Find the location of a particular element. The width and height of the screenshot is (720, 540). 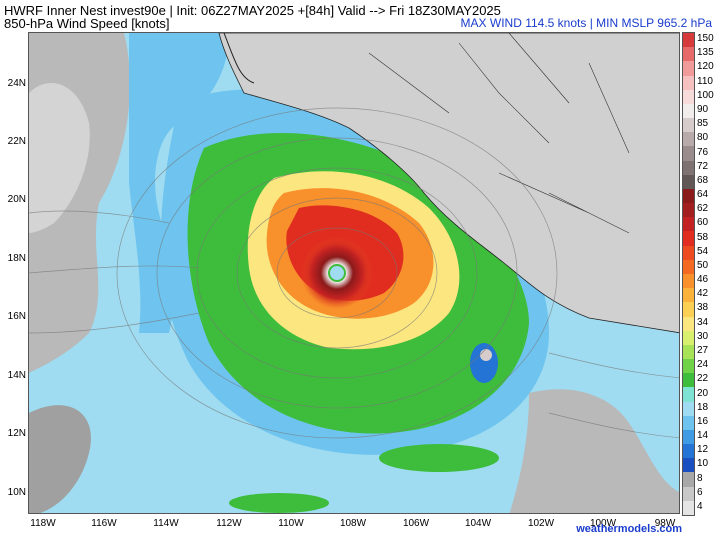

lat-label: 14N is located at coordinates (16, 375).